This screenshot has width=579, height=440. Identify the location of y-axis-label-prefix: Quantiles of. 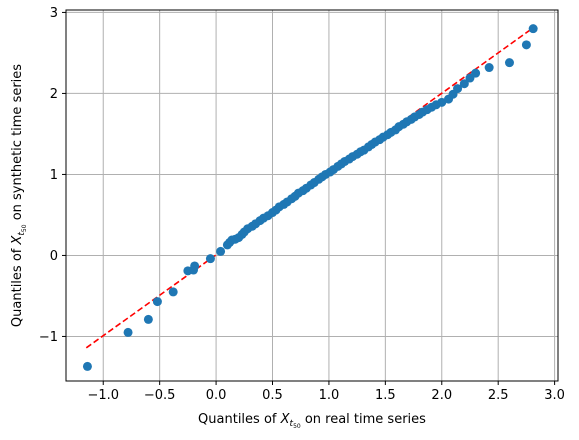
(17, 286).